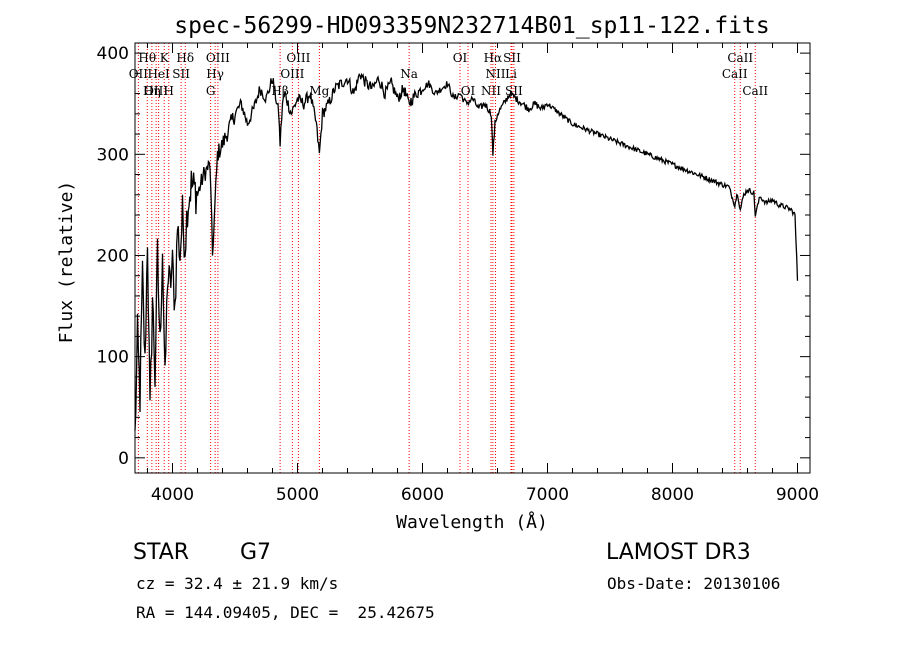 Image resolution: width=900 pixels, height=649 pixels. I want to click on line-label-25: CaII, so click(740, 58).